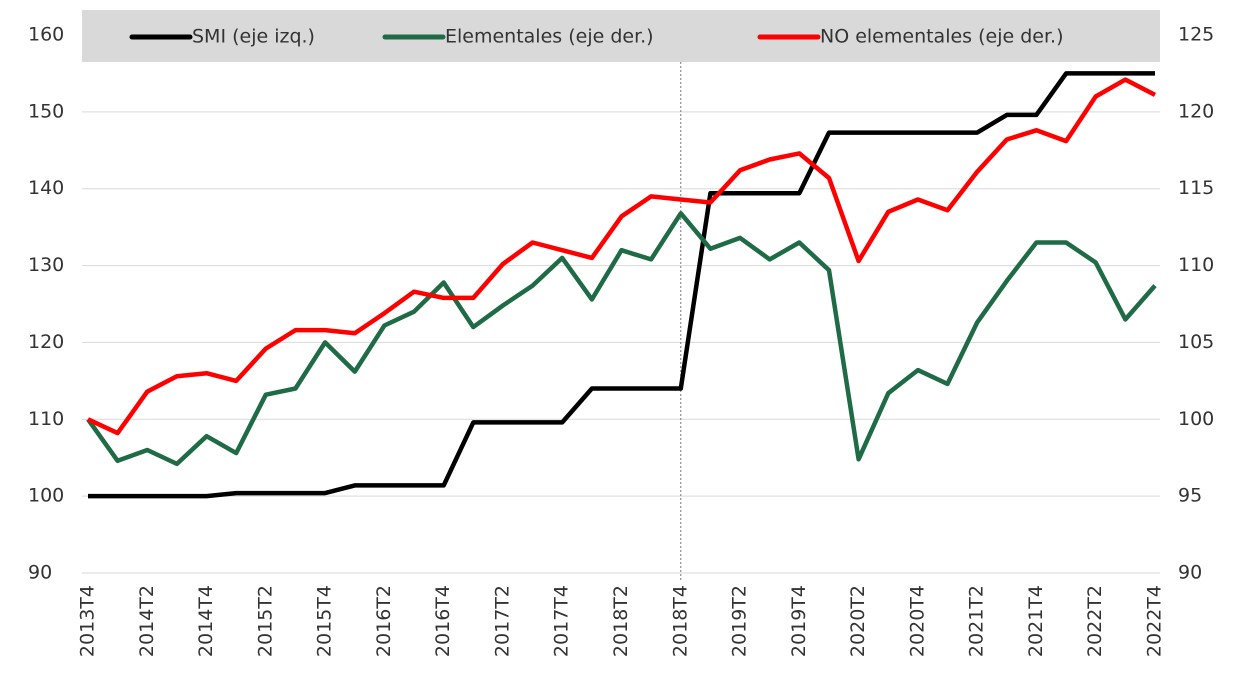  Describe the element at coordinates (917, 621) in the screenshot. I see `x-tick-label: 2020T4` at that location.